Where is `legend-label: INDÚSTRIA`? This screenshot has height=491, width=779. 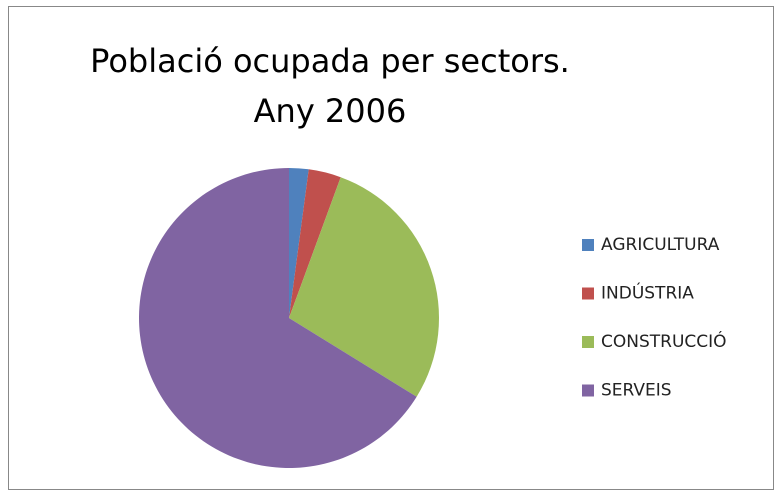 legend-label: INDÚSTRIA is located at coordinates (647, 293).